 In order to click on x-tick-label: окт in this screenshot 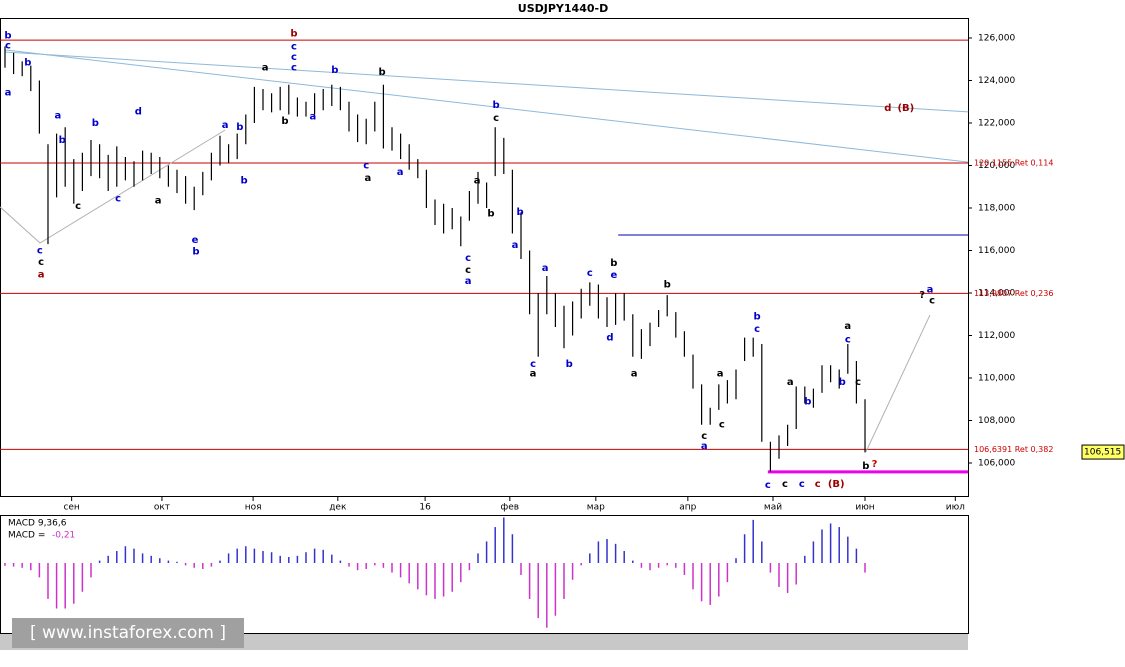, I will do `click(162, 508)`.